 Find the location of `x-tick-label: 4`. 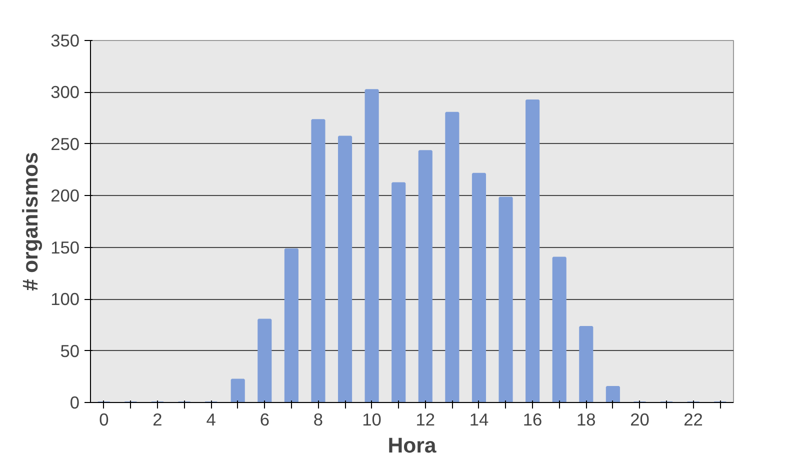

x-tick-label: 4 is located at coordinates (211, 420).